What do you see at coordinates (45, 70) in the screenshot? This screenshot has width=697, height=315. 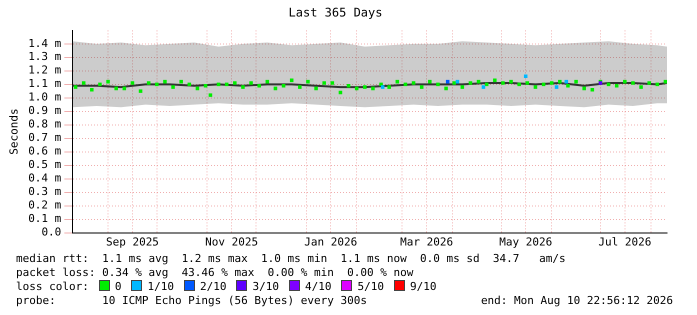 I see `y-tick-label: 1.2 m` at bounding box center [45, 70].